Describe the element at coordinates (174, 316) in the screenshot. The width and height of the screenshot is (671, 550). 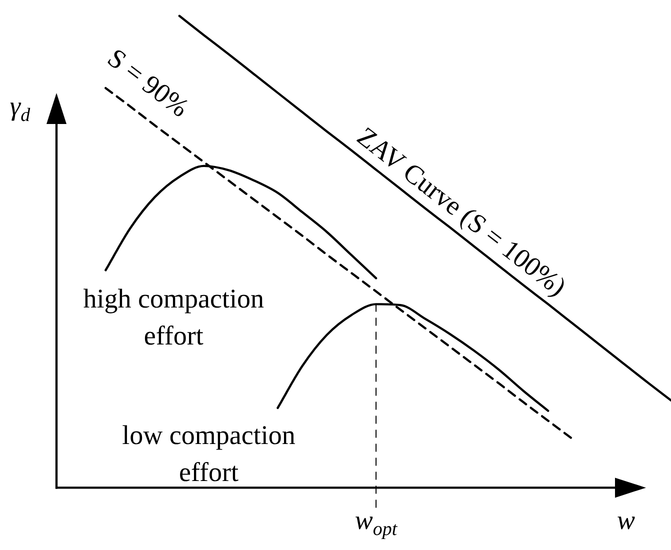
I see `series-label: high compaction effort` at that location.